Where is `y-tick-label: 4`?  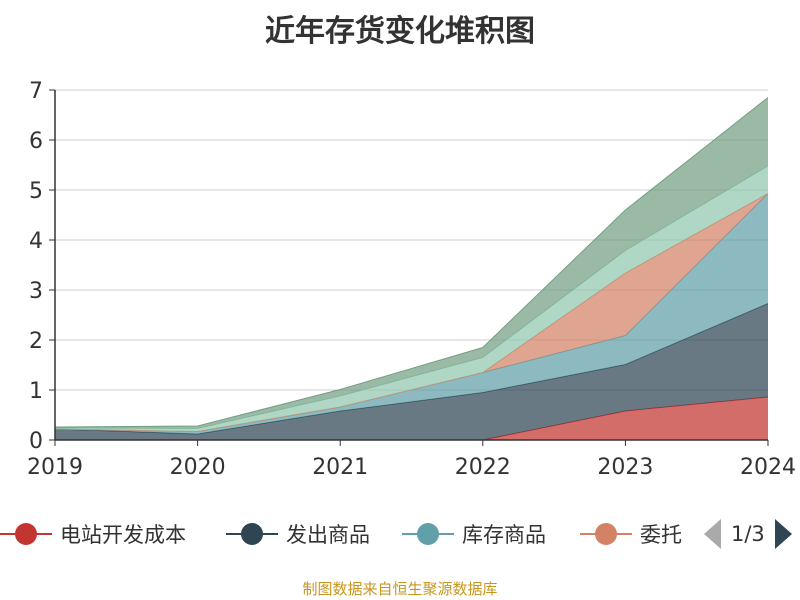 y-tick-label: 4 is located at coordinates (36, 241).